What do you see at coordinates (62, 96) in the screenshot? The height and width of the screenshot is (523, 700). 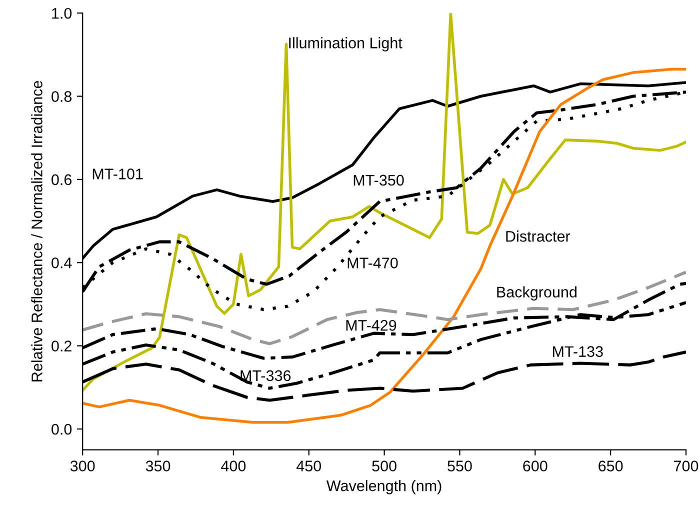 I see `y-tick-label: 0.8` at bounding box center [62, 96].